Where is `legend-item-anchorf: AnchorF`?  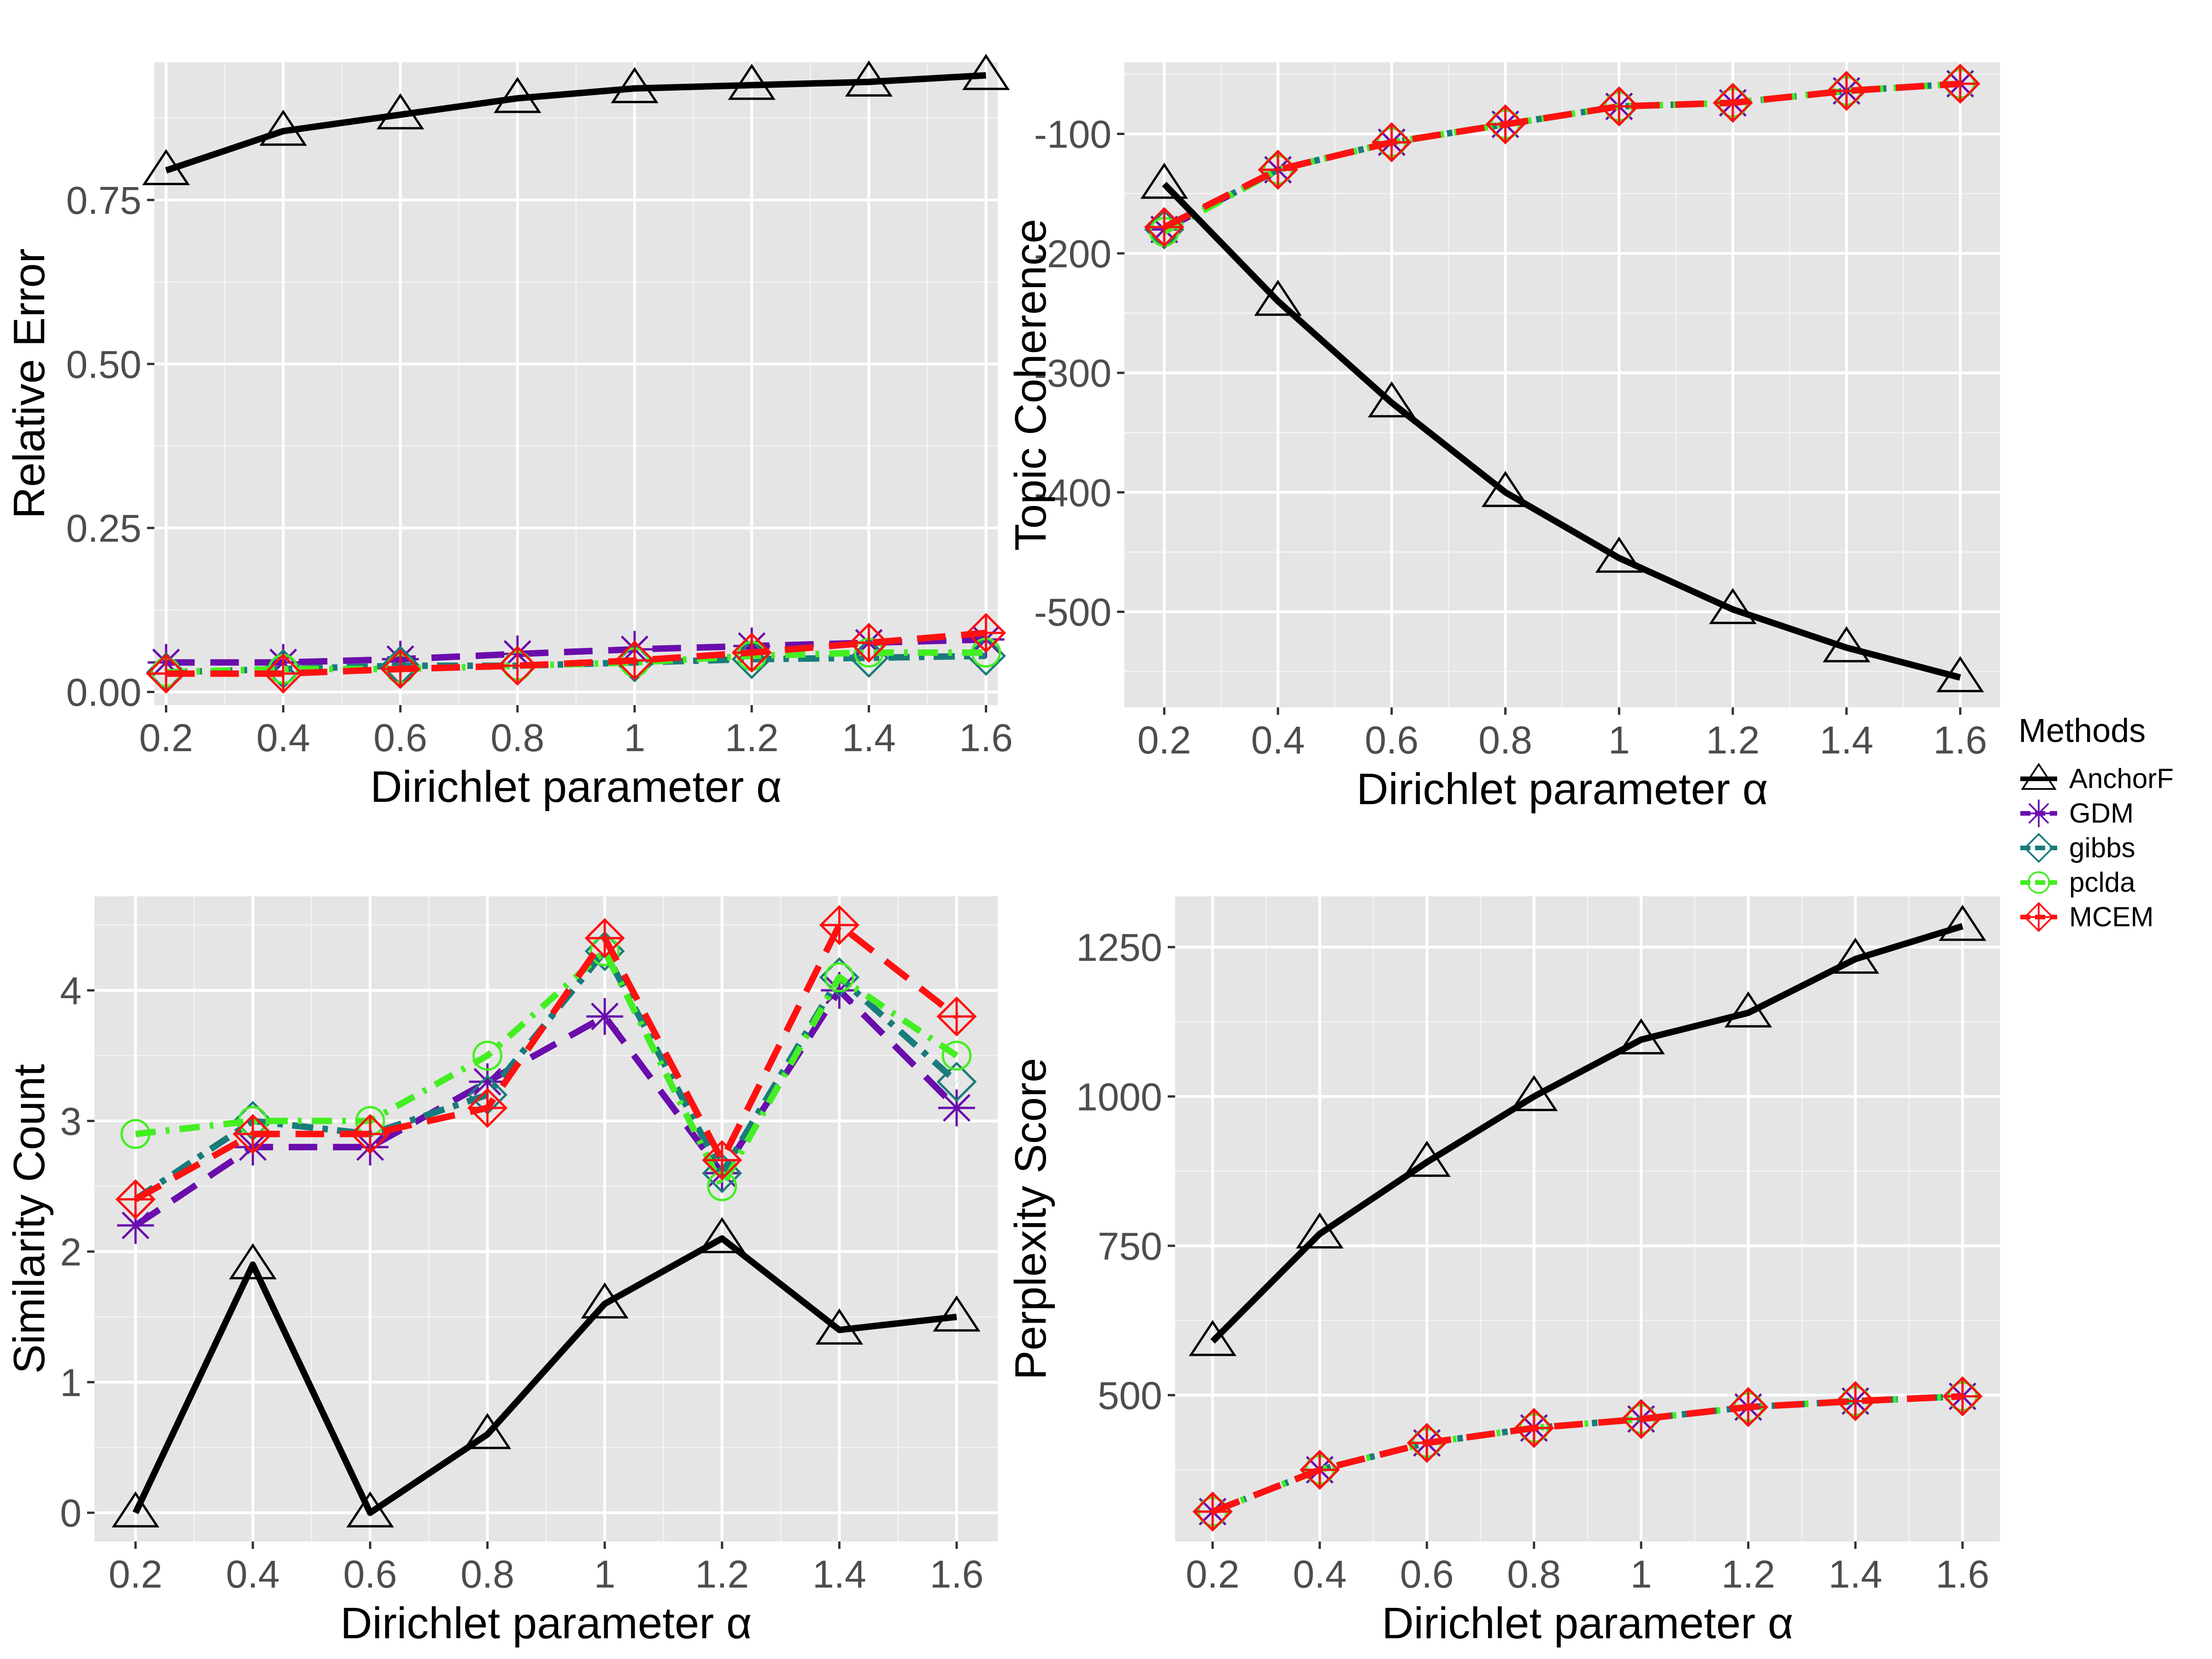
legend-item-anchorf: AnchorF is located at coordinates (2097, 778).